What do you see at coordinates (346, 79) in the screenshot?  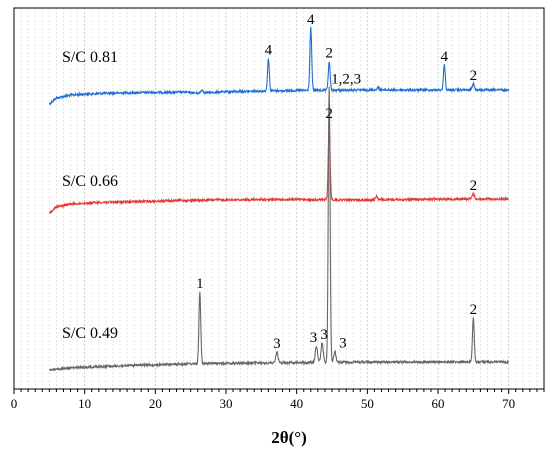 I see `peak-label: 1,2,3` at bounding box center [346, 79].